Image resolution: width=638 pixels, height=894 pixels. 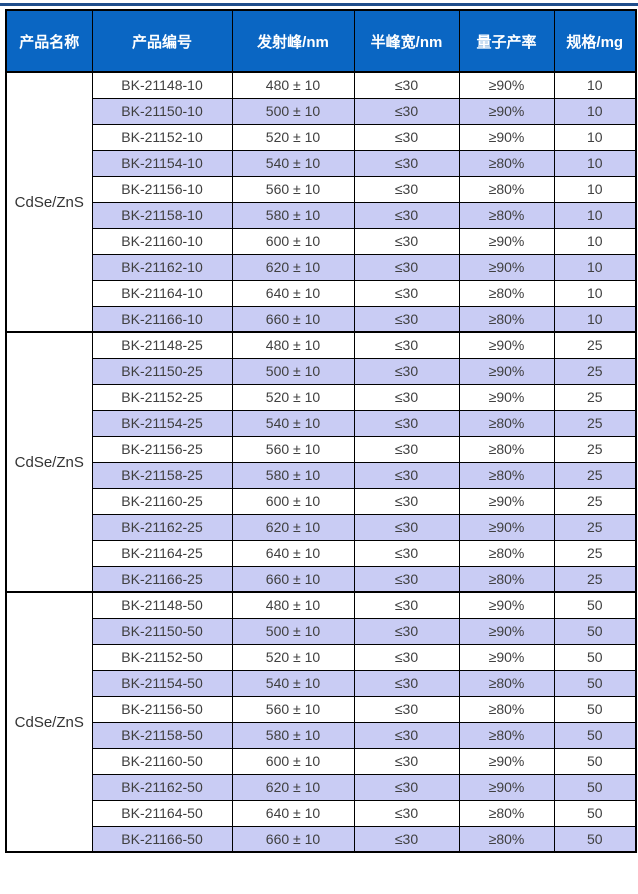 I want to click on table-row: BK-21156-25 560 ± 10 ≤30 ≥80% 25, so click(x=321, y=449).